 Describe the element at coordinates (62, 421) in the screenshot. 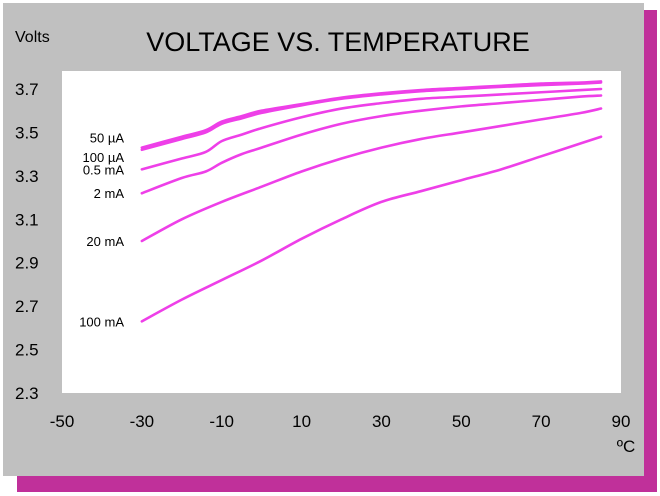

I see `x-tick-label: -50` at that location.